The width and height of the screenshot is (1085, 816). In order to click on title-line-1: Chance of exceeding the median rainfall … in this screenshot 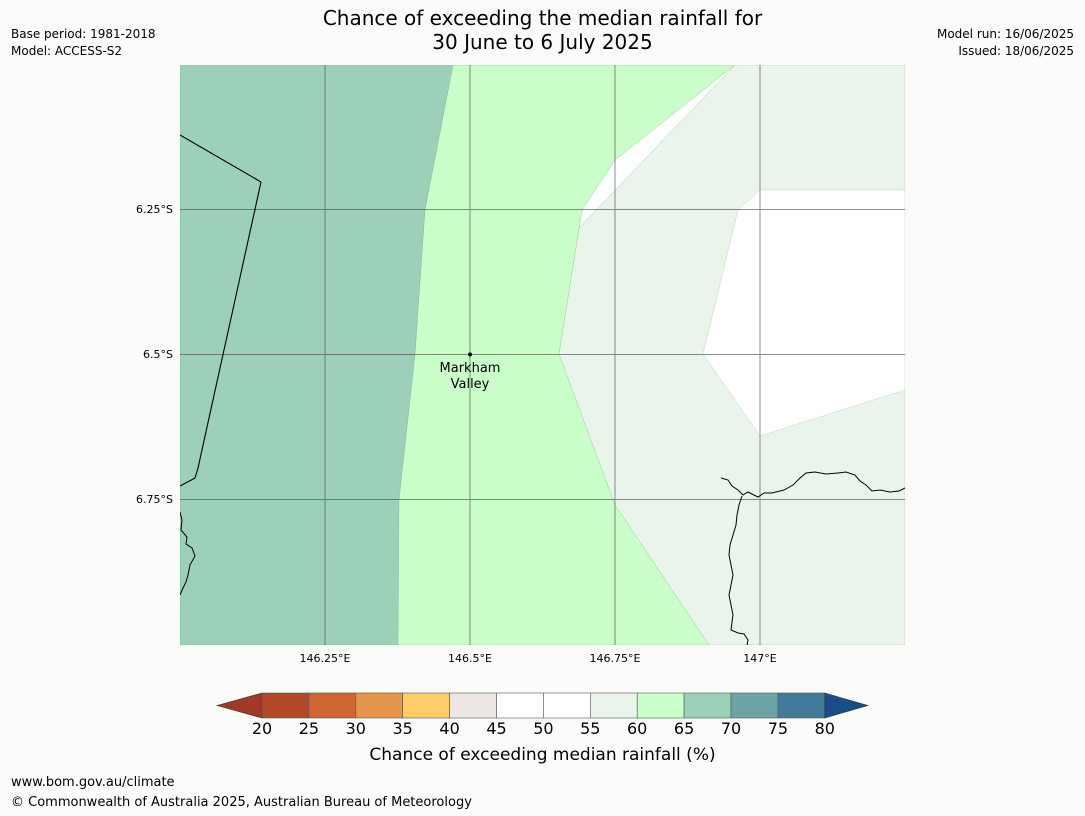, I will do `click(542, 18)`.